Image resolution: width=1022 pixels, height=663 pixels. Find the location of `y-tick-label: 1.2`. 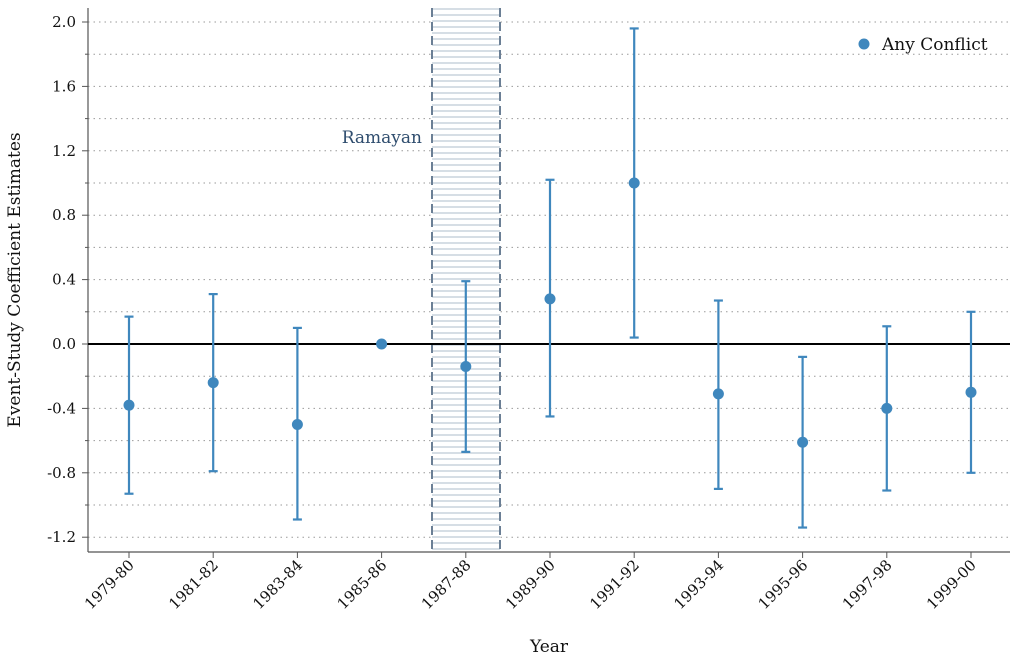

y-tick-label: 1.2 is located at coordinates (64, 151).